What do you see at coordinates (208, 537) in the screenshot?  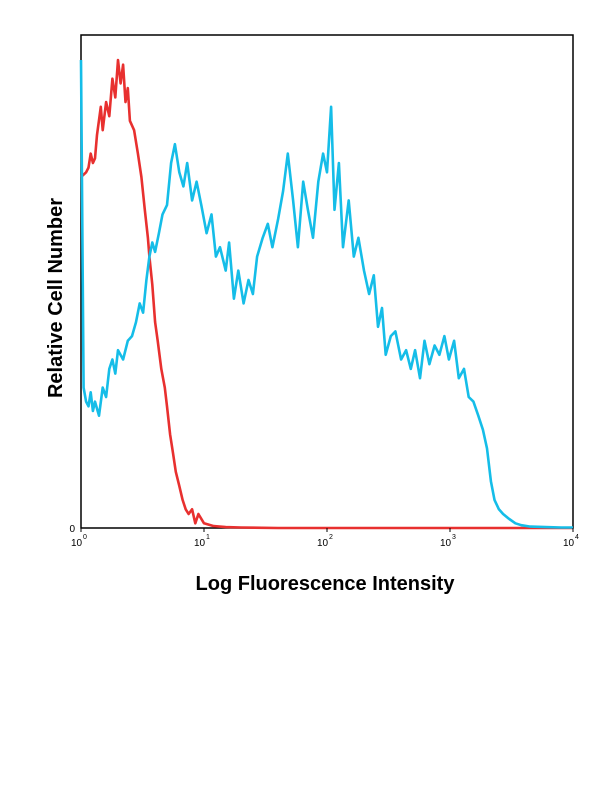 I see `x-tick-exponent: 1` at bounding box center [208, 537].